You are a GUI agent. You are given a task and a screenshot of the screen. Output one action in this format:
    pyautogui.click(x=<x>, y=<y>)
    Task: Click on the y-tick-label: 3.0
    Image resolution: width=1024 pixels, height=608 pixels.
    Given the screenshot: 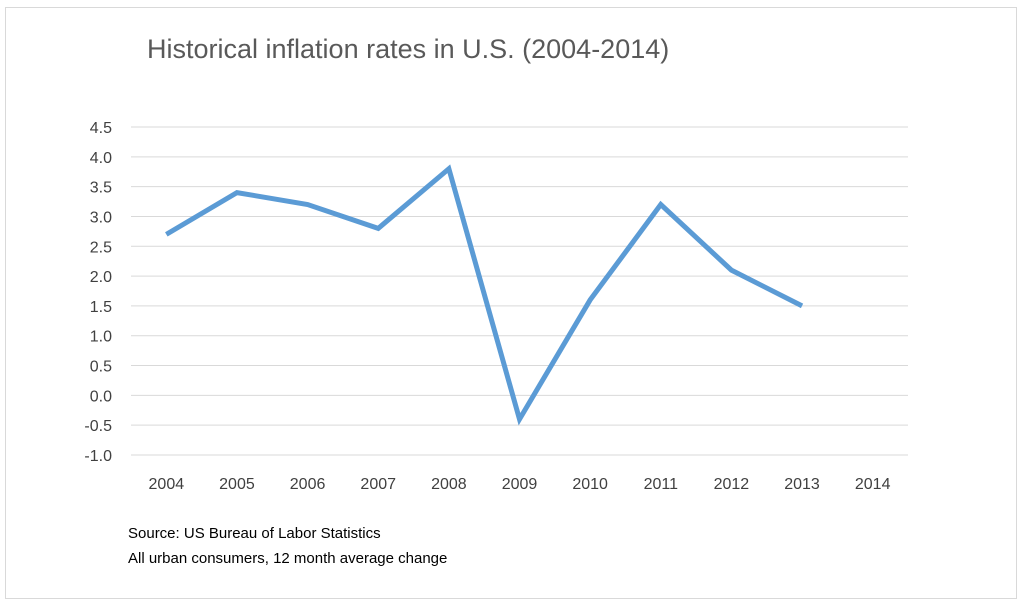 What is the action you would take?
    pyautogui.click(x=101, y=217)
    